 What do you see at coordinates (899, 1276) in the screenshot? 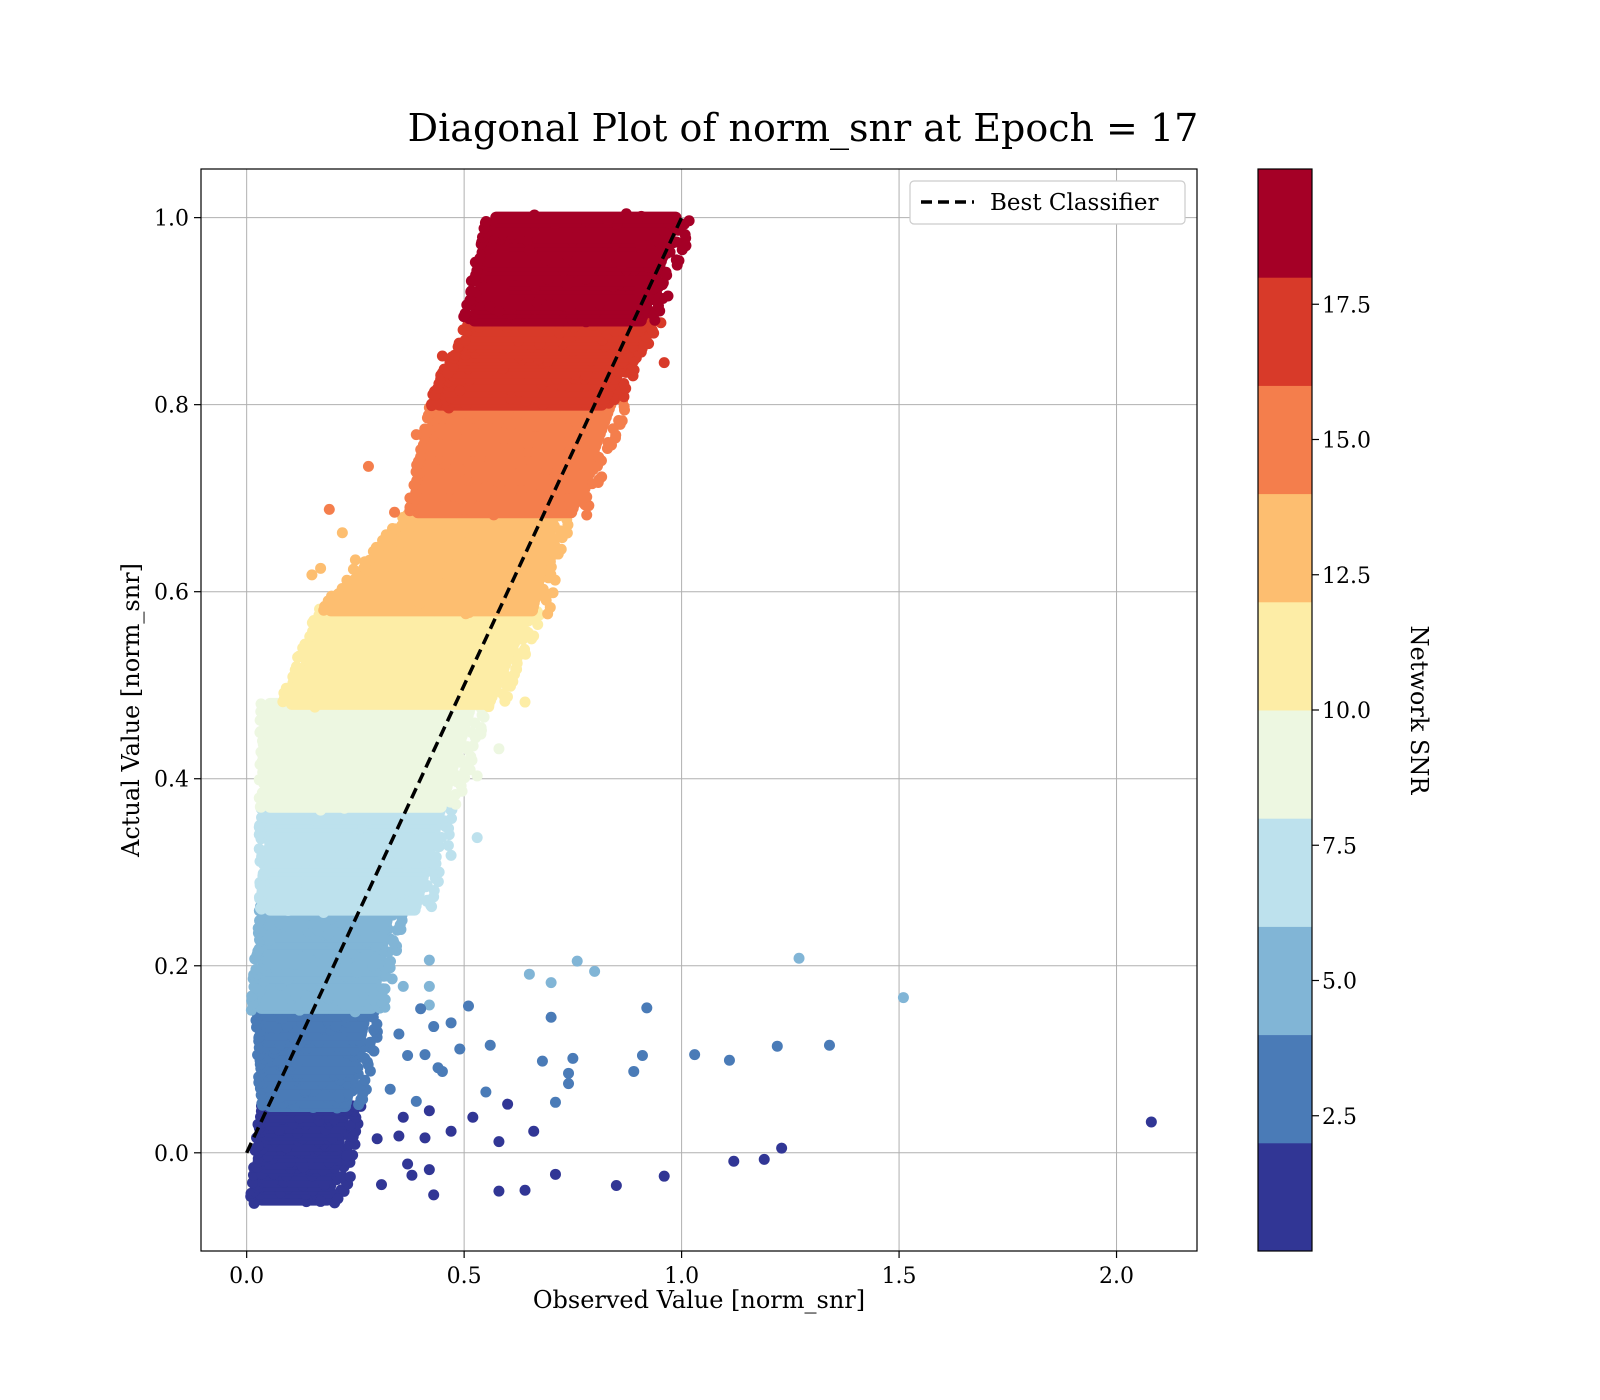
I see `x-tick-label: 1.5` at bounding box center [899, 1276].